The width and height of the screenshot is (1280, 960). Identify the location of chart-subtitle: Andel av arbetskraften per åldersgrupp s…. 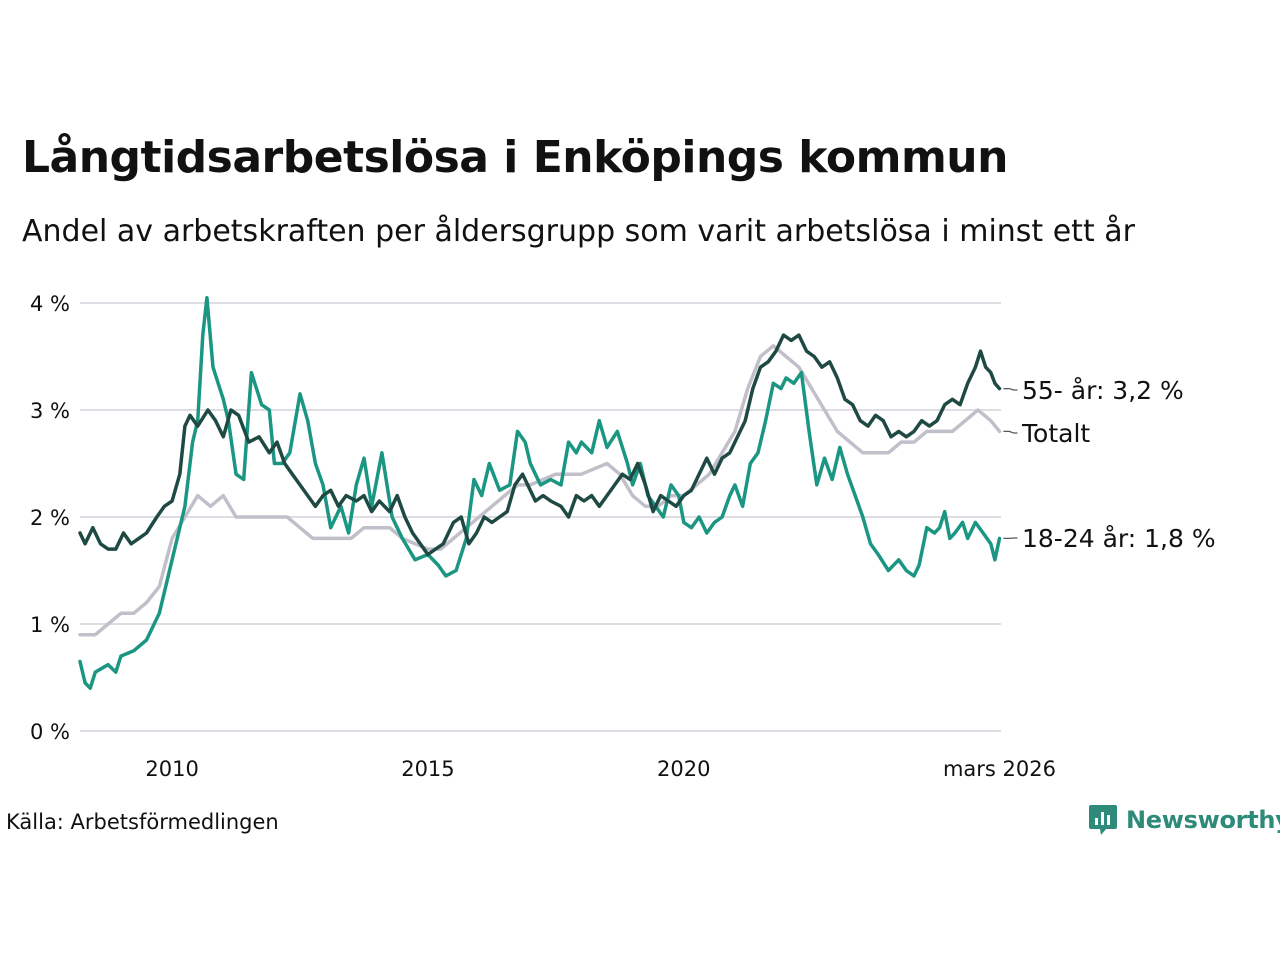
(578, 231).